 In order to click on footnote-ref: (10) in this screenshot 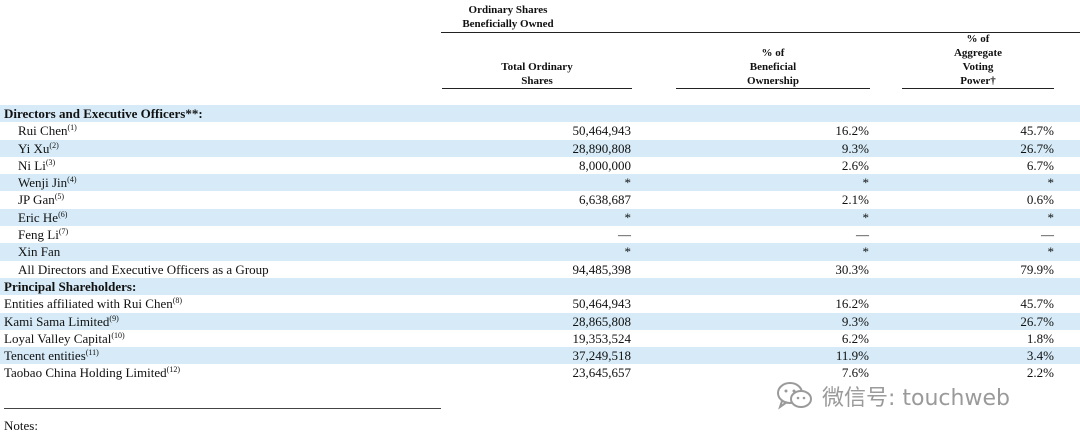, I will do `click(118, 335)`.